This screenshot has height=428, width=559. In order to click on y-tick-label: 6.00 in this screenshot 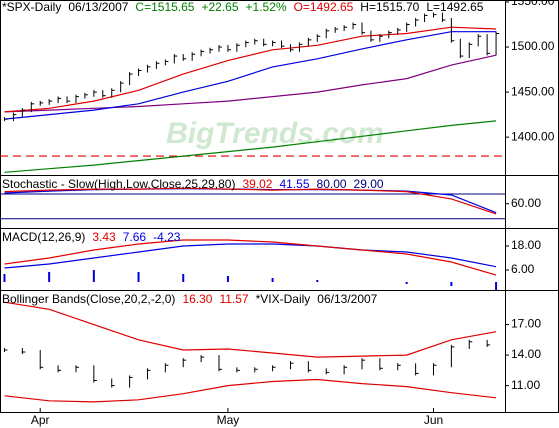, I will do `click(523, 269)`.